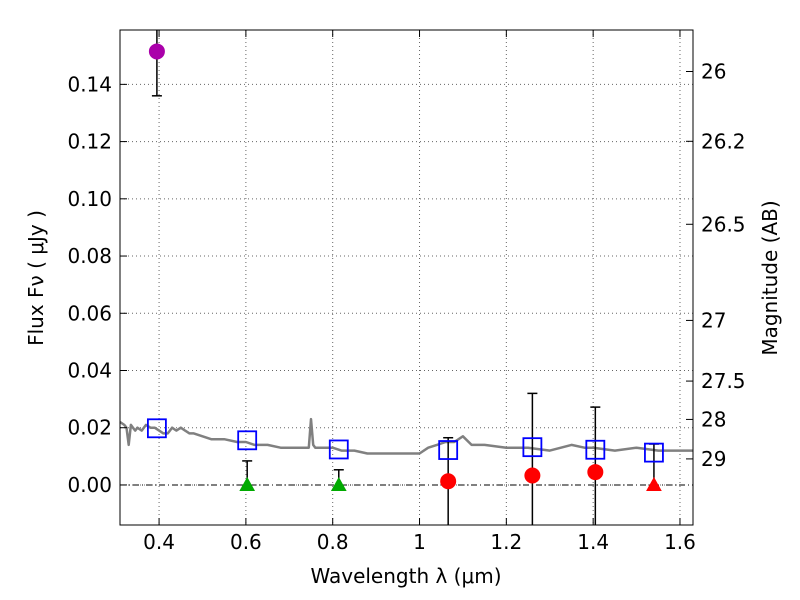 The width and height of the screenshot is (800, 600). I want to click on x-tick-label: 1.6, so click(680, 542).